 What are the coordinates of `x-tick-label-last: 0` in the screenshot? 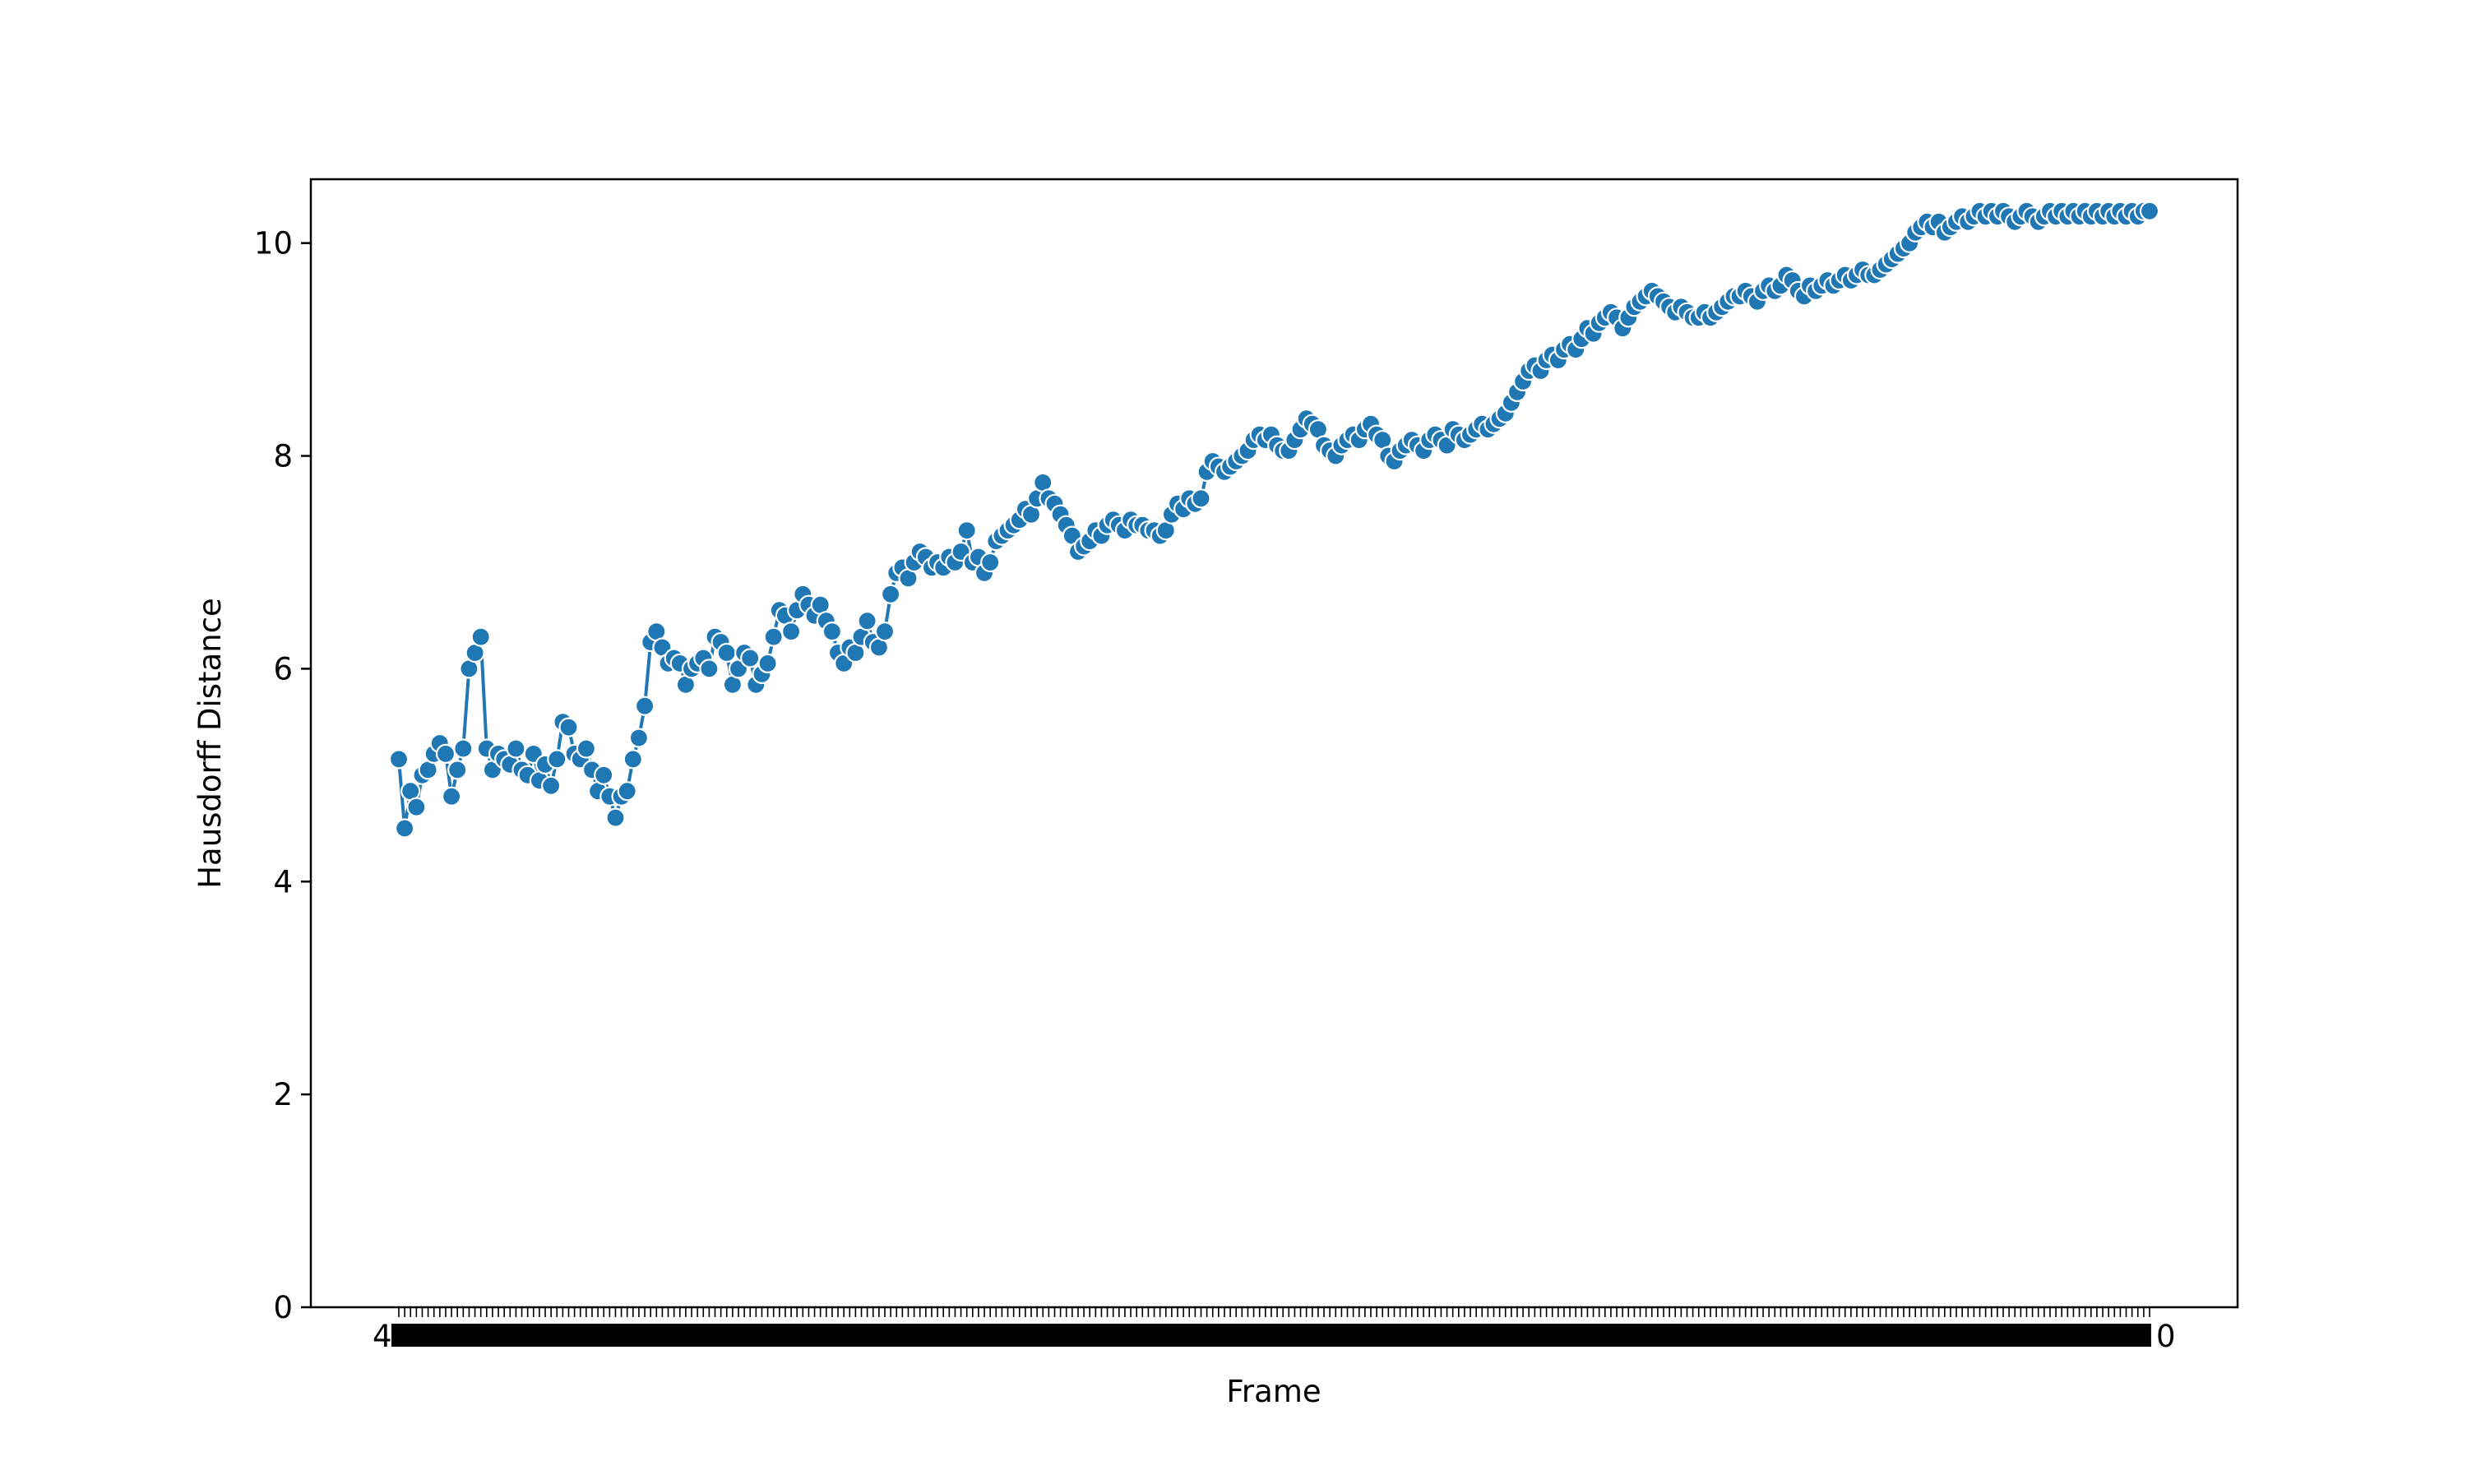 It's located at (2166, 1336).